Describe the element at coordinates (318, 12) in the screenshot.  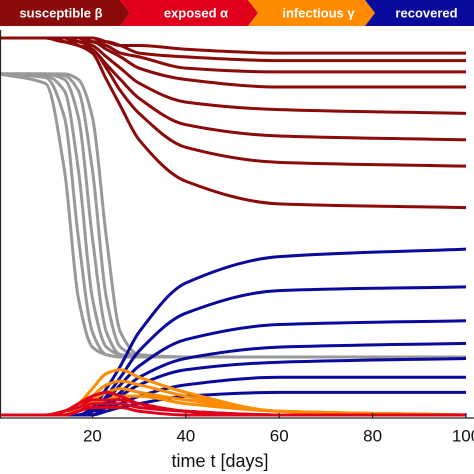
I see `legend-label: infectious γ` at that location.